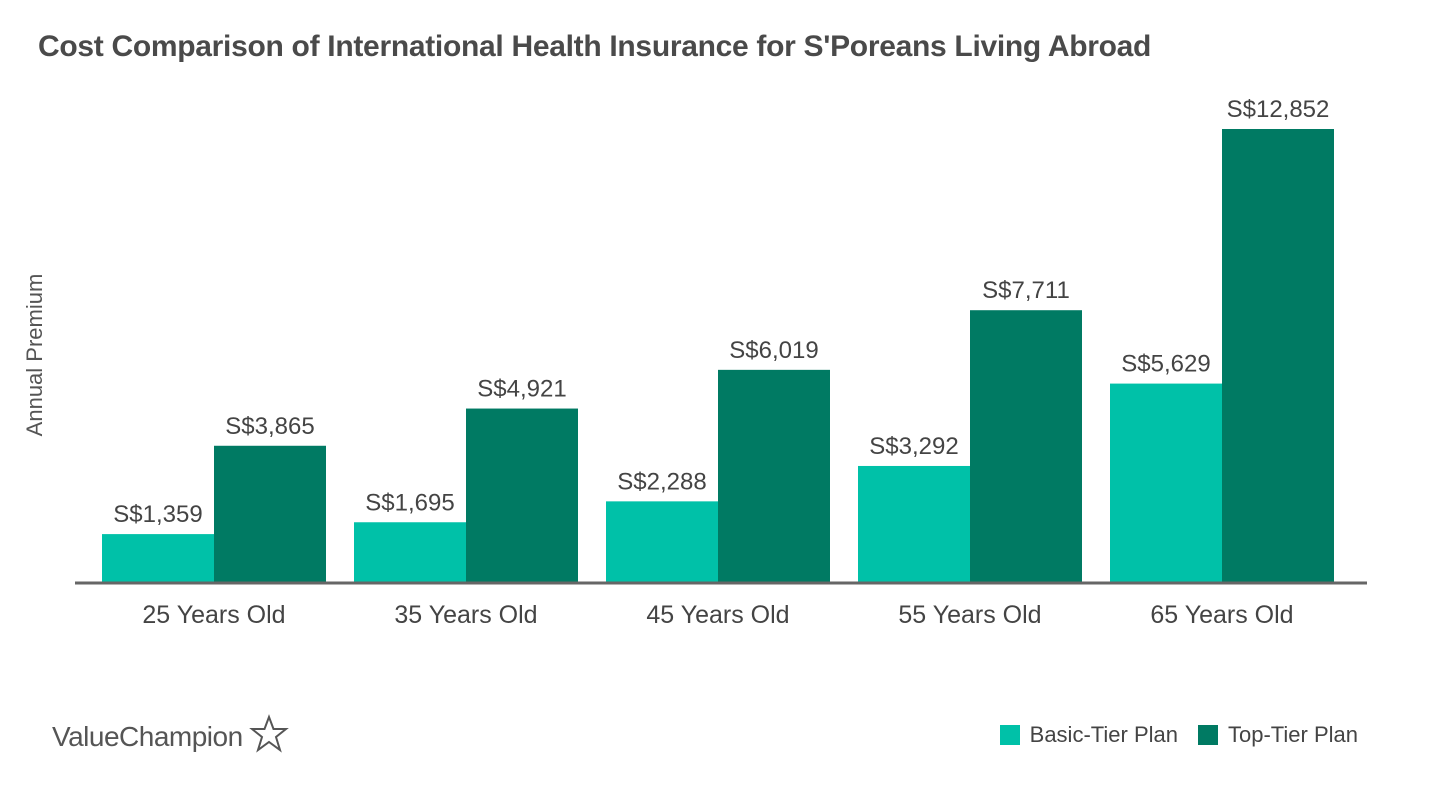  What do you see at coordinates (409, 502) in the screenshot?
I see `data-label-basic-2: S$1,695` at bounding box center [409, 502].